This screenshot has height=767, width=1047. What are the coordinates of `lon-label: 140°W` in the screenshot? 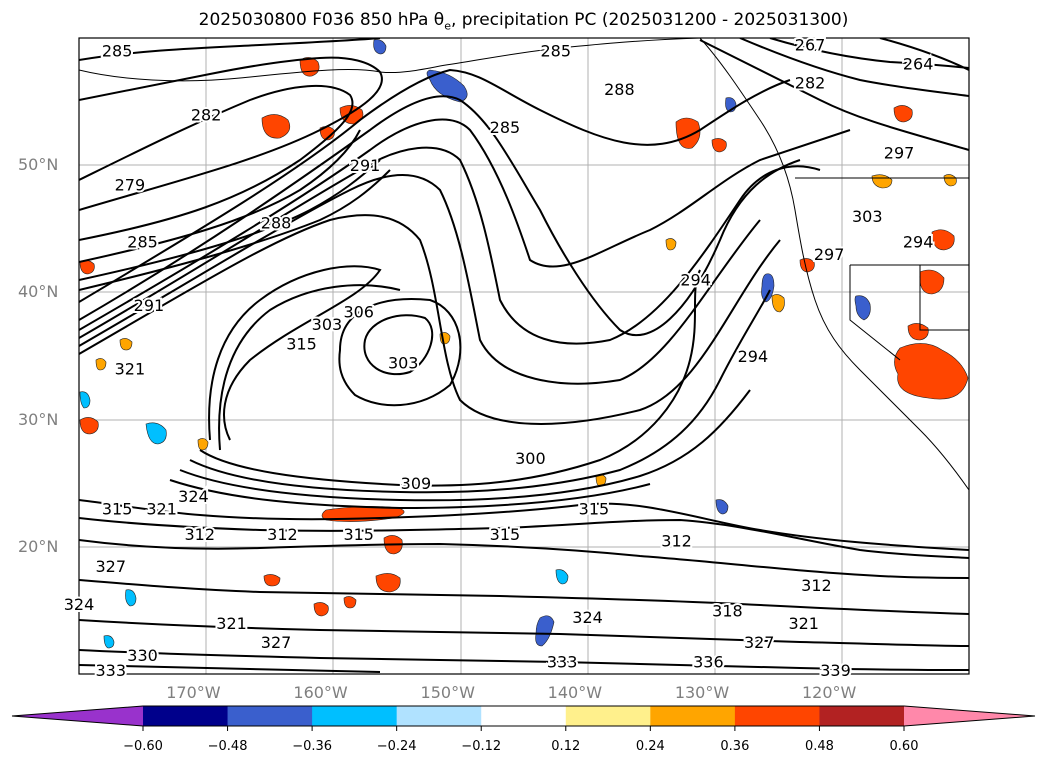 It's located at (575, 692).